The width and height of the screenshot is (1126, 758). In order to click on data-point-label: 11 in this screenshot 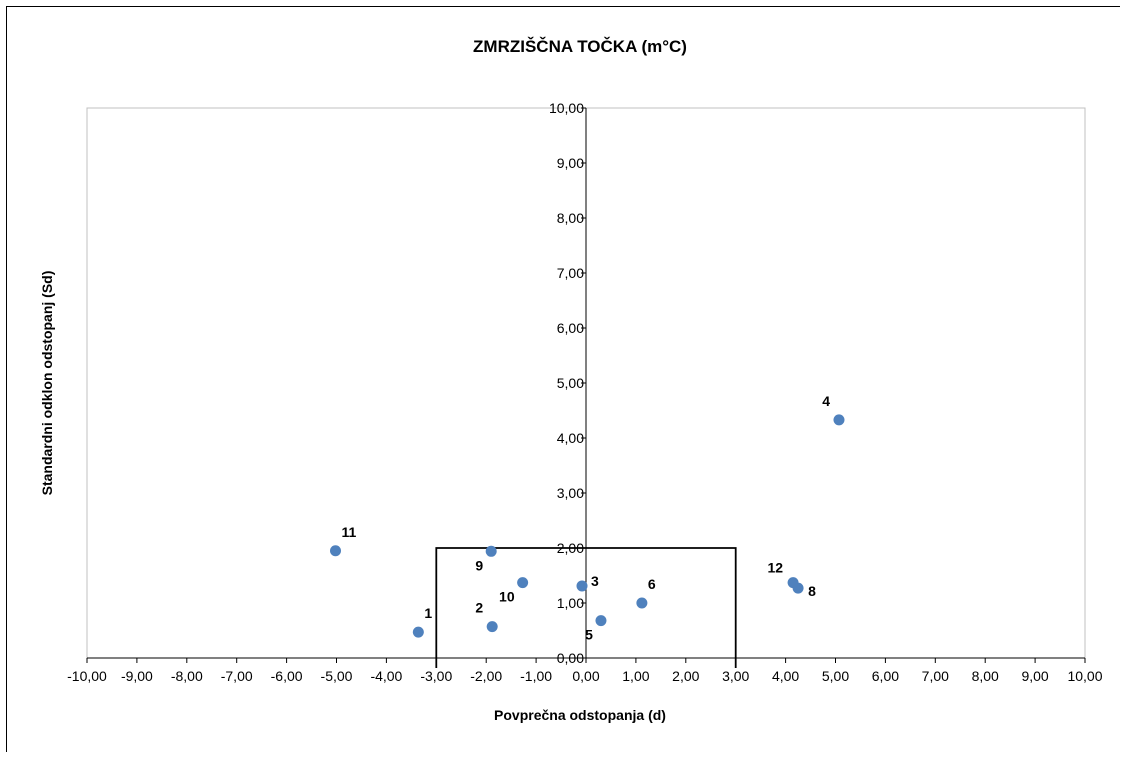, I will do `click(349, 532)`.